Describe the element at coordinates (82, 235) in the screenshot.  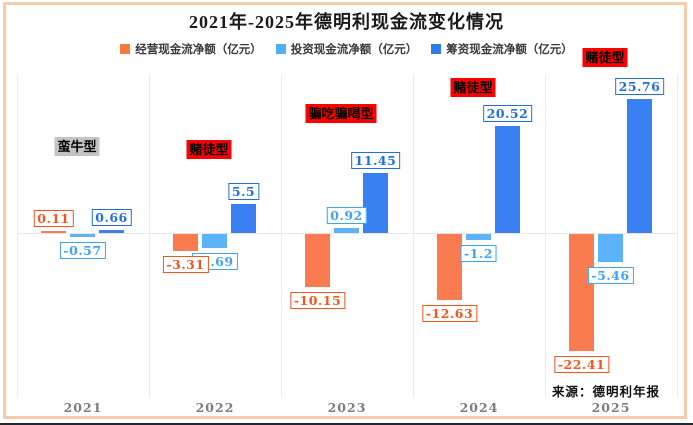
I see `bar-2021-series1` at that location.